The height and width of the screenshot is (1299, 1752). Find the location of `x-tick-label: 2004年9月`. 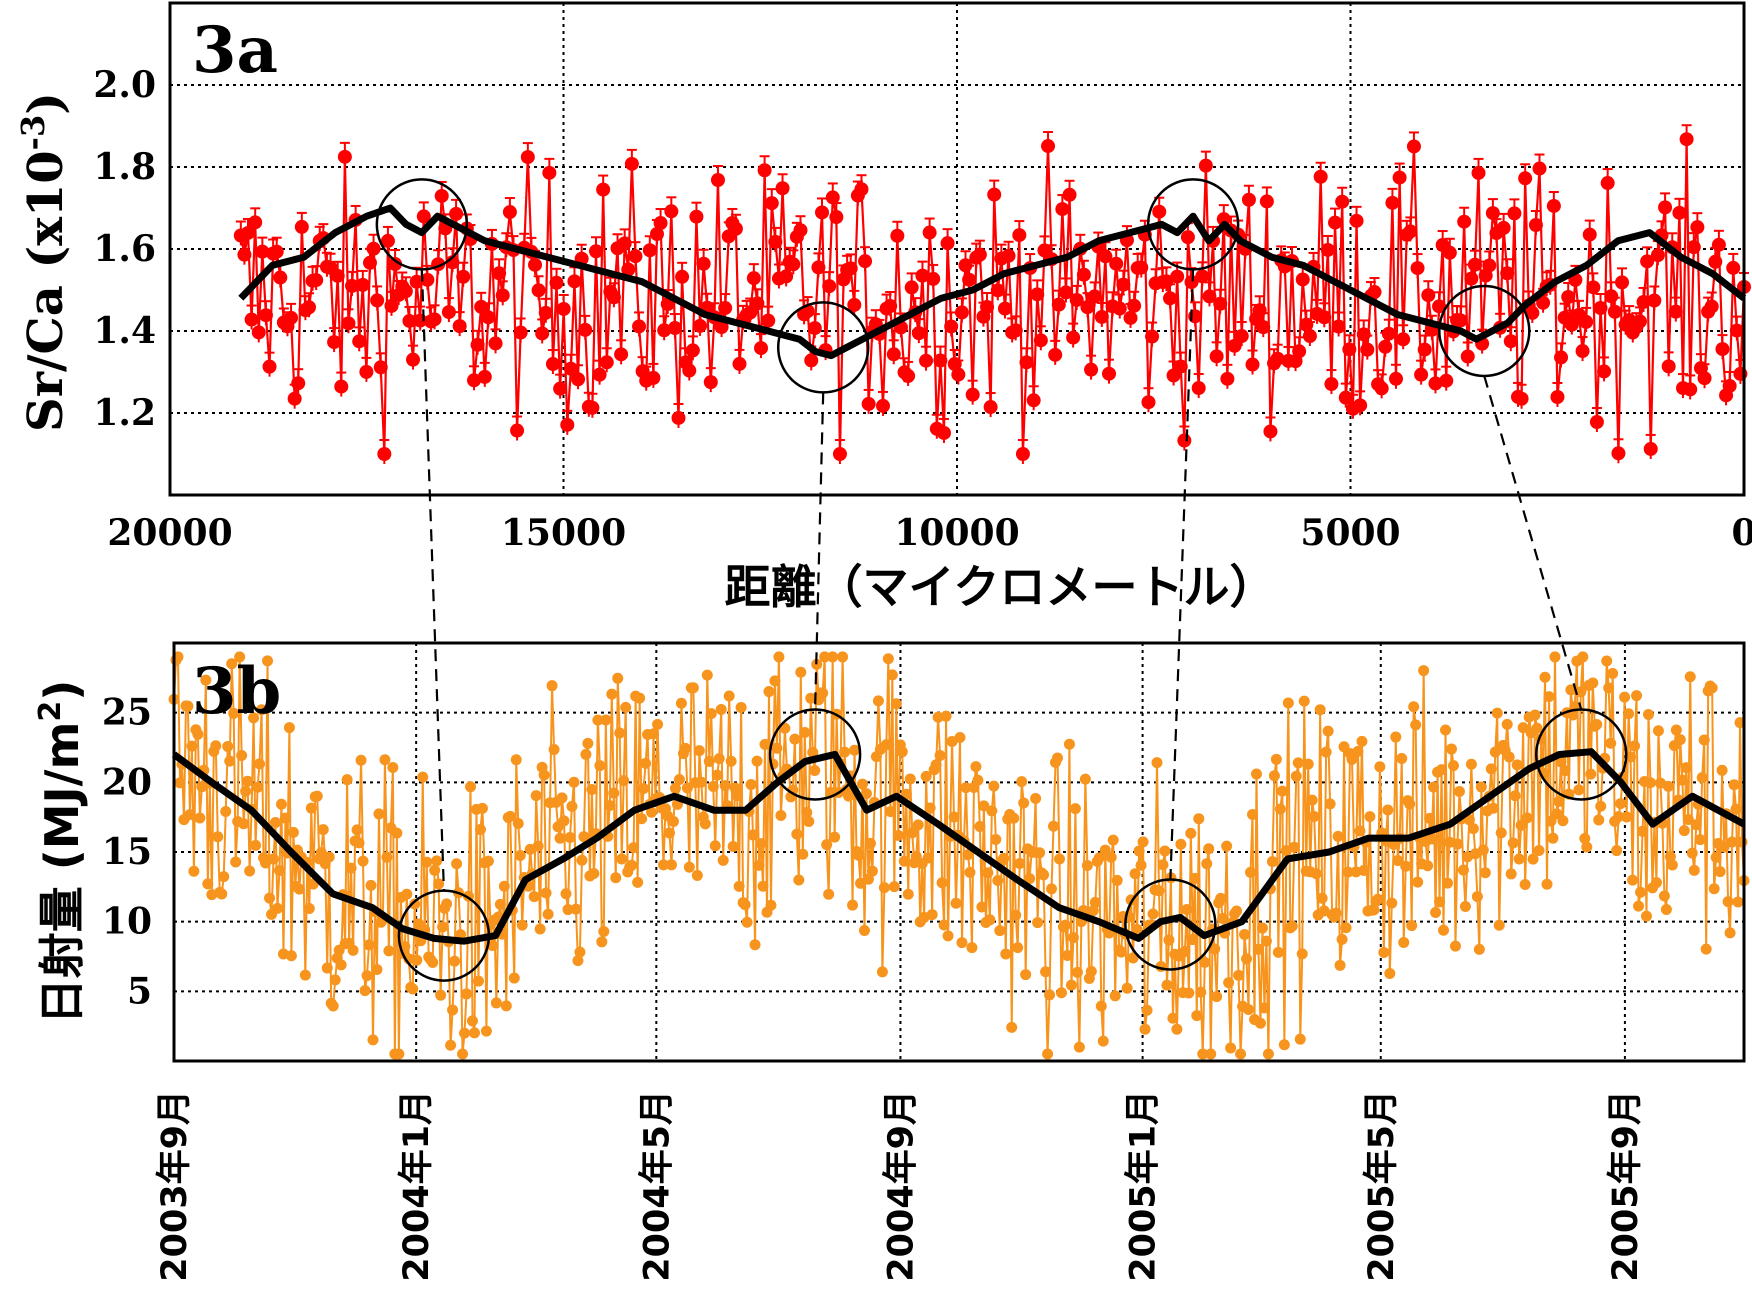

x-tick-label: 2004年9月 is located at coordinates (901, 1186).